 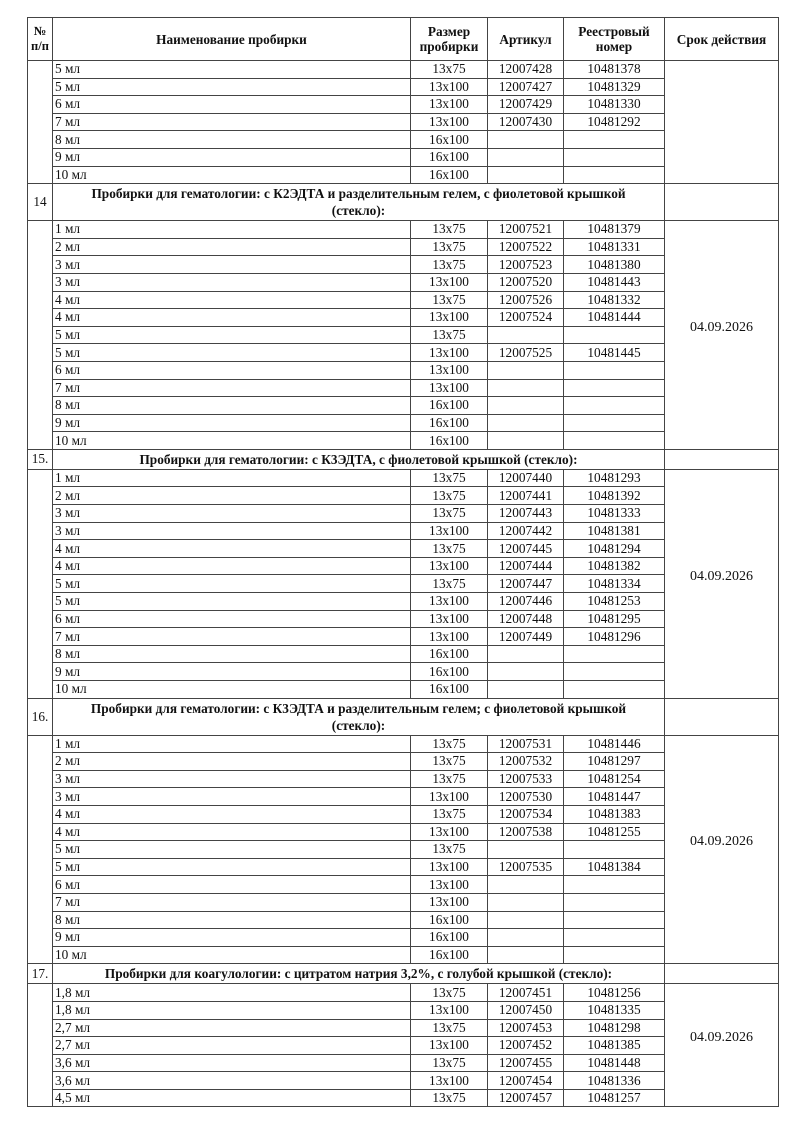 I want to click on tube-registry: 10481257, so click(x=614, y=1098).